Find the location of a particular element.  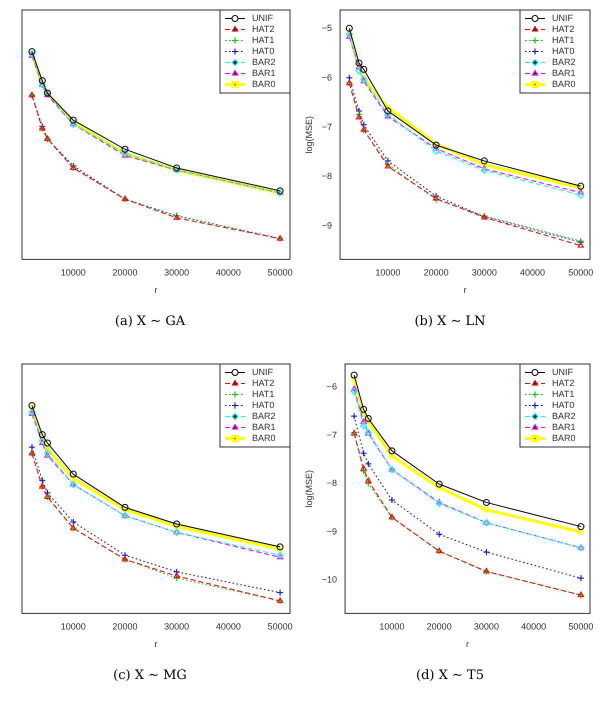

text: (b) X ∼ LN is located at coordinates (450, 321).